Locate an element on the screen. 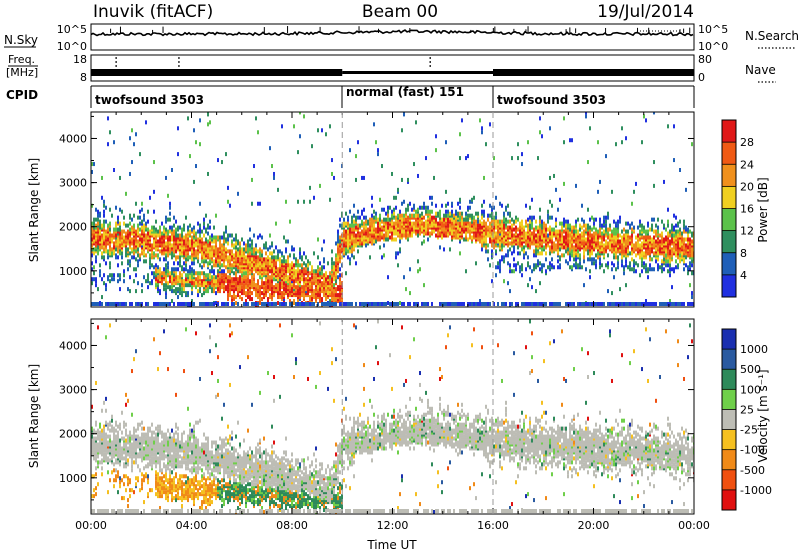 The width and height of the screenshot is (800, 554). nave-tick-top: 80 is located at coordinates (705, 59).